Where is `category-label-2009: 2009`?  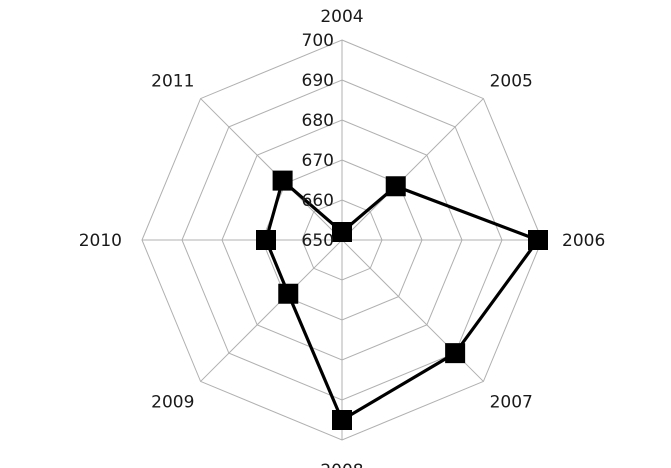 category-label-2009: 2009 is located at coordinates (172, 403).